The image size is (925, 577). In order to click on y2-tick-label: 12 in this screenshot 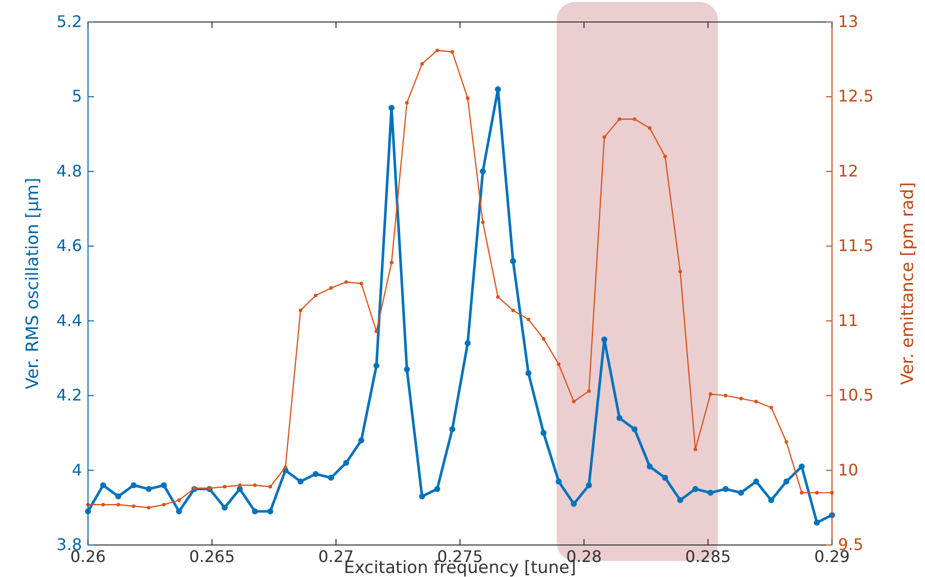, I will do `click(848, 170)`.